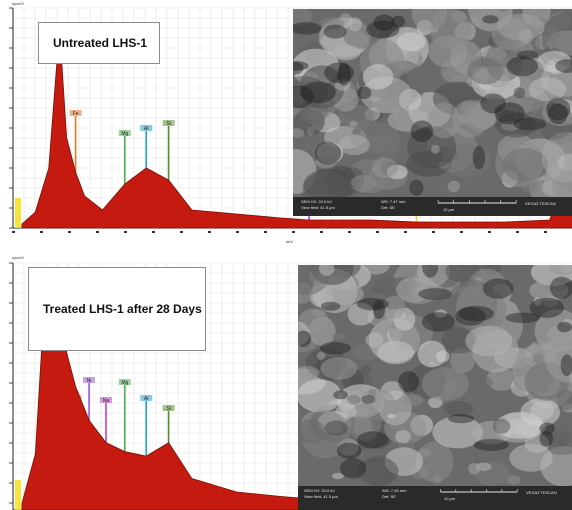 The width and height of the screenshot is (572, 510). I want to click on element-label: Ni, so click(89, 381).